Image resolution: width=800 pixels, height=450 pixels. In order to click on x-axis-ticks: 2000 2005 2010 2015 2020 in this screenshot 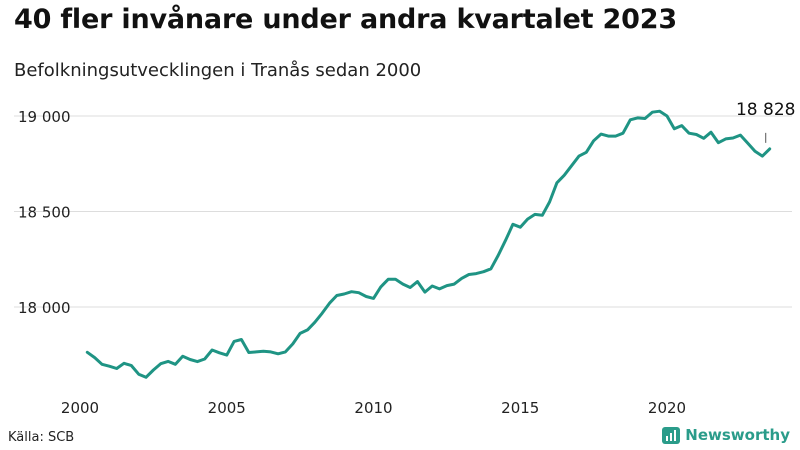, I will do `click(373, 408)`.